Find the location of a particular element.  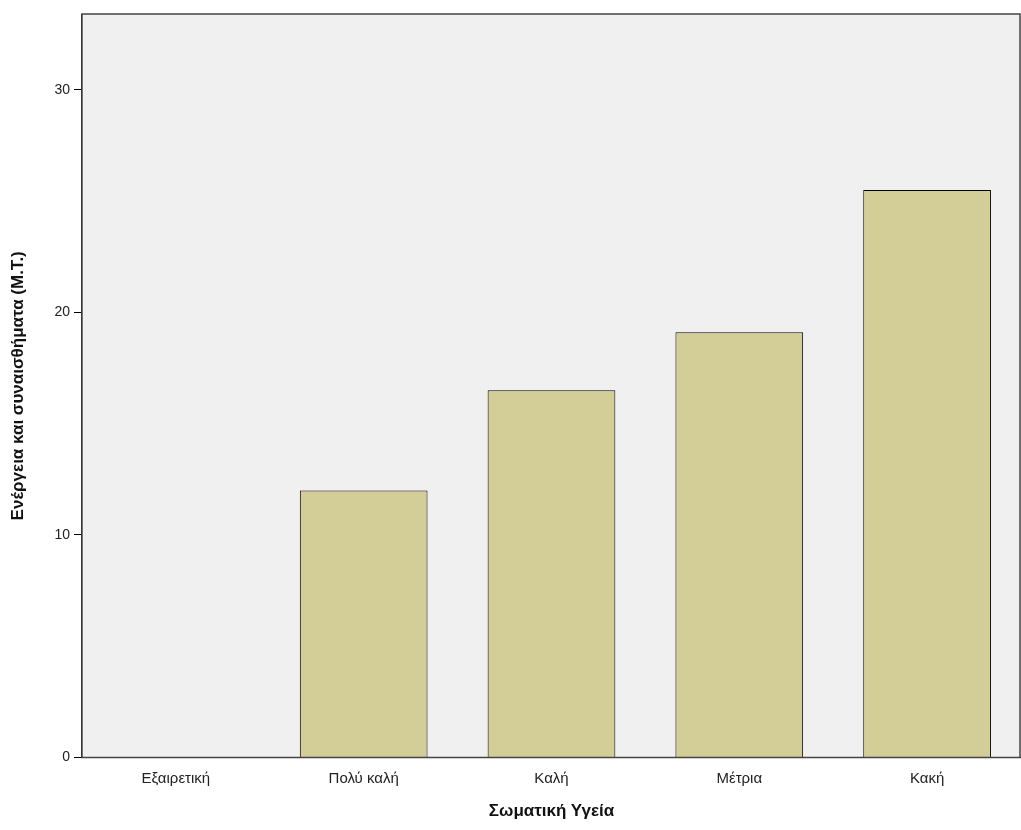

y-tick-label: 0 is located at coordinates (66, 756).